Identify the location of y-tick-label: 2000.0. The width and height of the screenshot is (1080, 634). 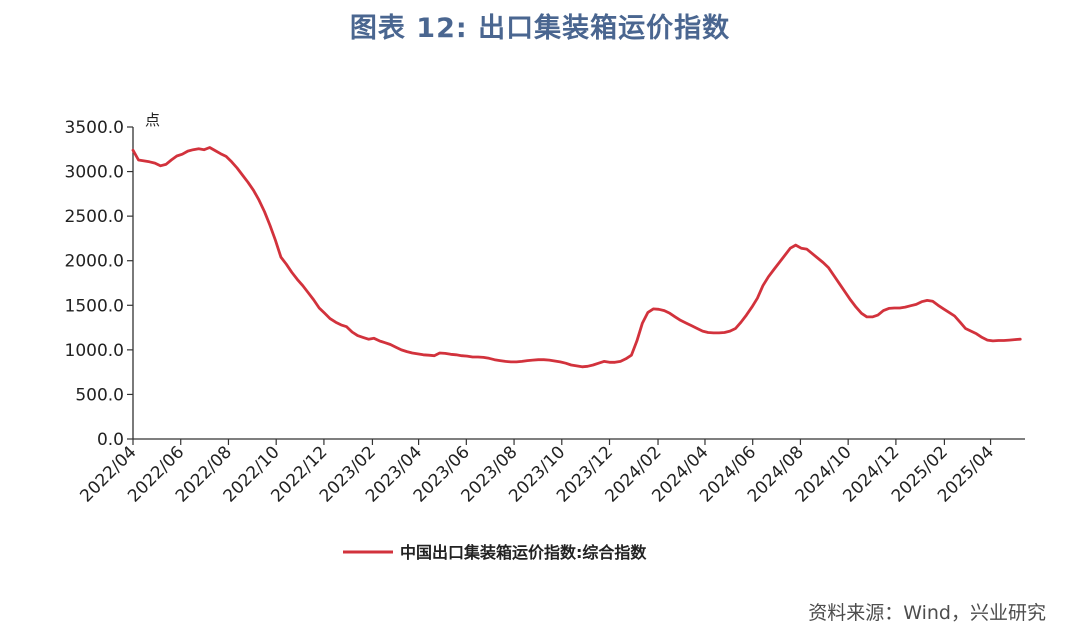
(94, 262).